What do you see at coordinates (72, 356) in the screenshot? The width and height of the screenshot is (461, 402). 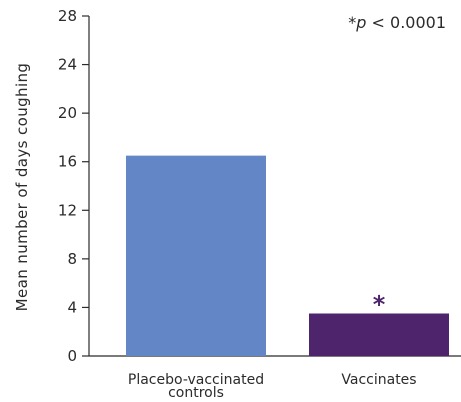 I see `y-tick-label: 0` at bounding box center [72, 356].